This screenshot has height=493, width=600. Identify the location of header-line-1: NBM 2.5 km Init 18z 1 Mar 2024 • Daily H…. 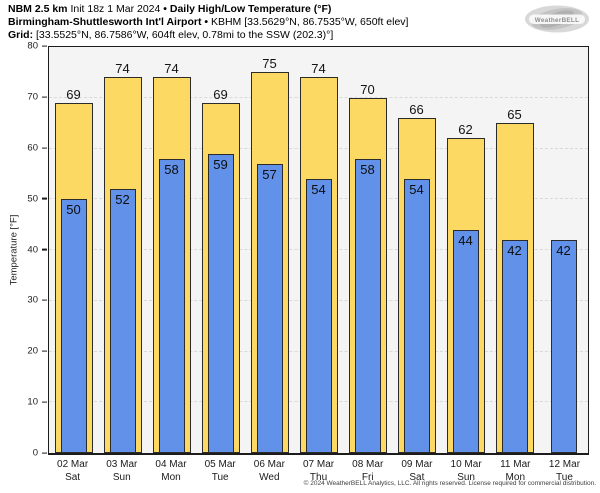
(208, 9).